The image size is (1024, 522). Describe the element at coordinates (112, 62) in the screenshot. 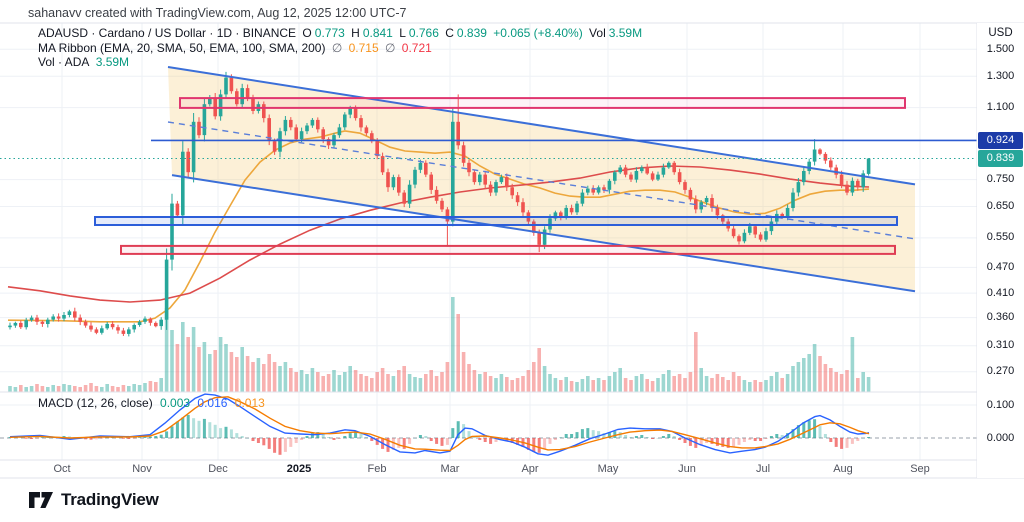

I see `volume-study-value: 3.59M` at that location.